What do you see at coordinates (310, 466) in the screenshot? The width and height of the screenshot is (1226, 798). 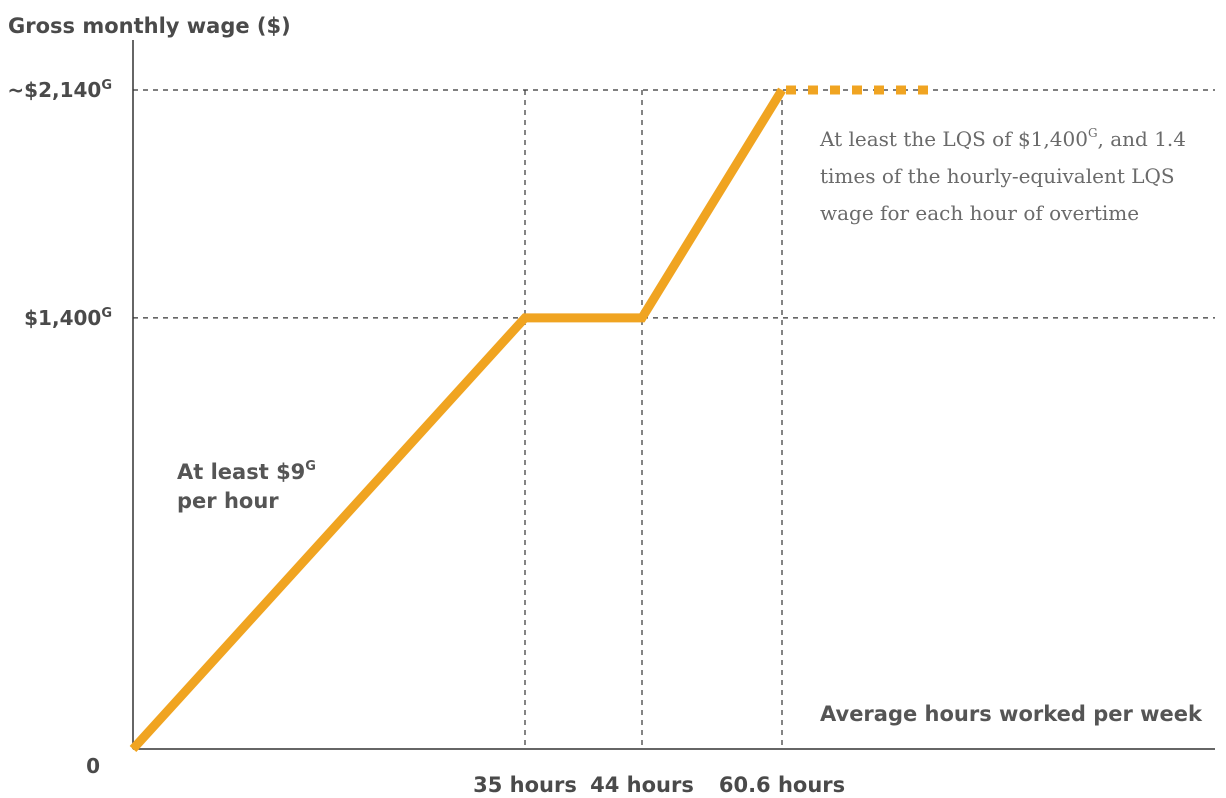 I see `hourly-annotation-sup: G` at bounding box center [310, 466].